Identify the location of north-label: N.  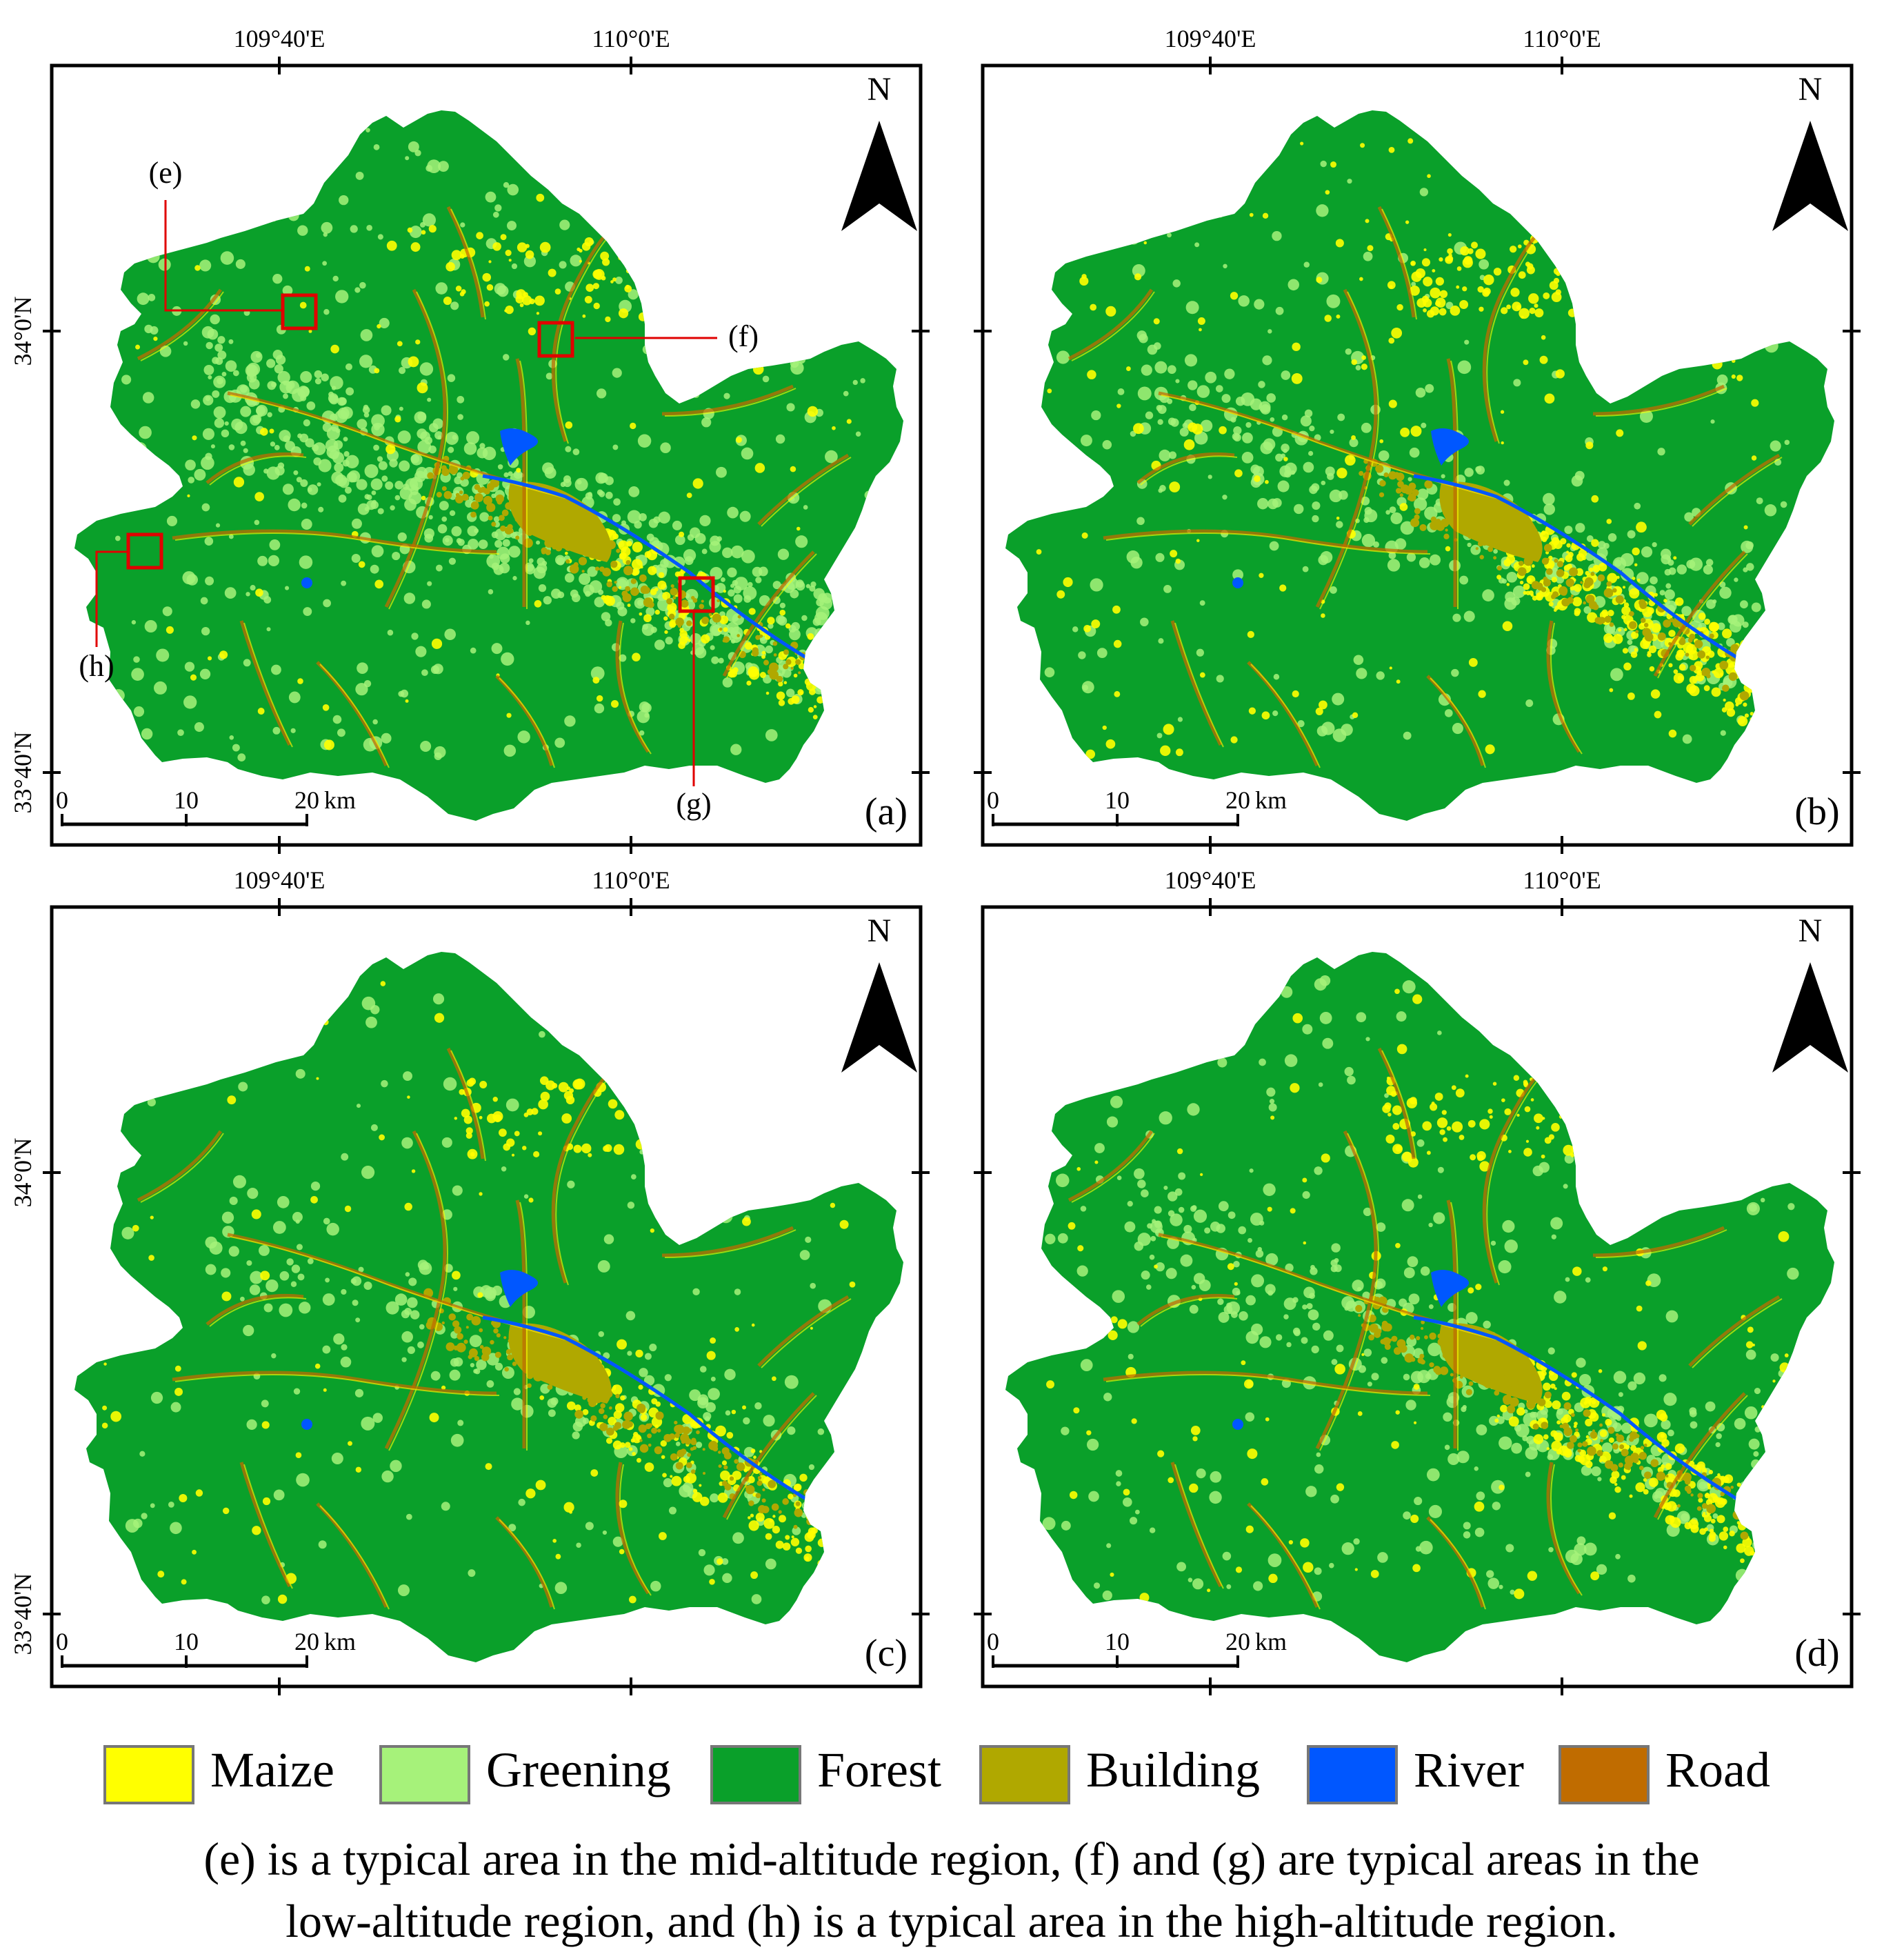
(880, 931).